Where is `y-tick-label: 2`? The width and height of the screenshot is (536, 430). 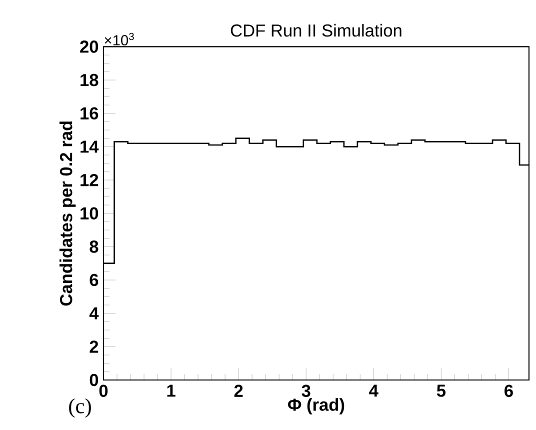 y-tick-label: 2 is located at coordinates (94, 346).